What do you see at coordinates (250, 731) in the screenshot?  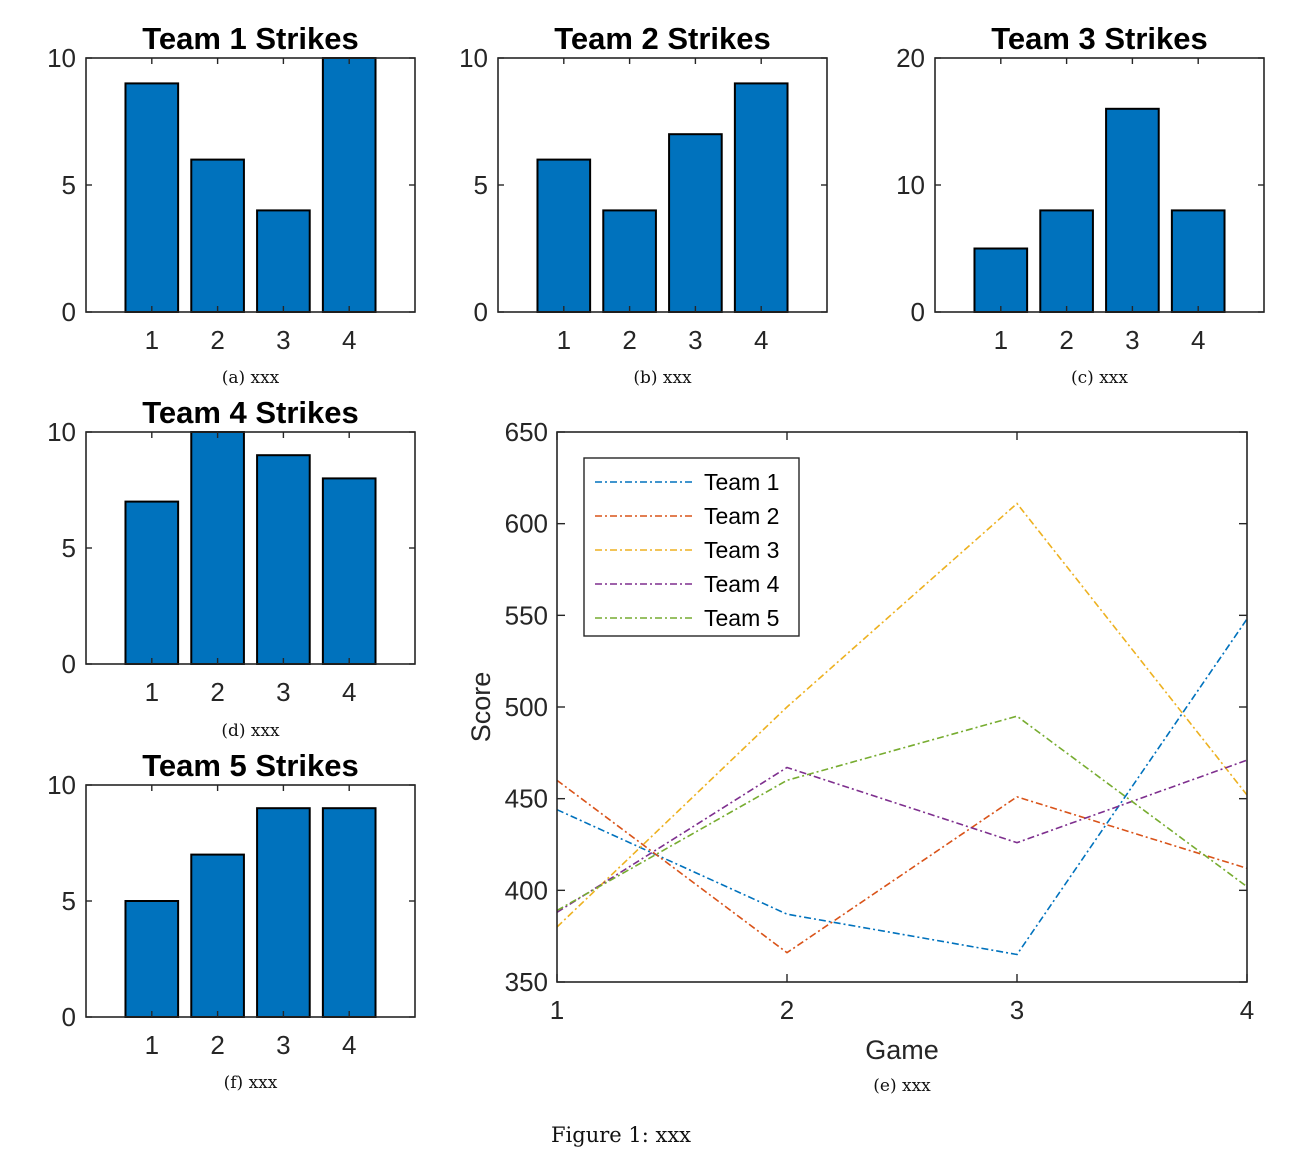 I see `subfigure-caption: (d) xxx` at bounding box center [250, 731].